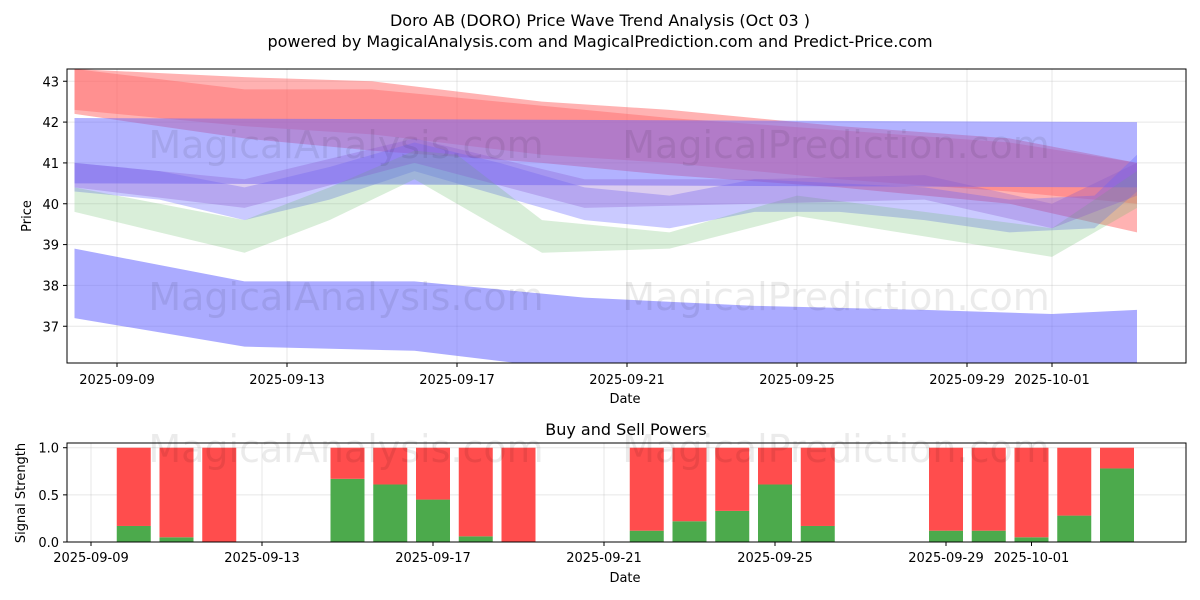 The width and height of the screenshot is (1200, 600). What do you see at coordinates (91, 558) in the screenshot?
I see `signal-xtick-label: 2025-09-09` at bounding box center [91, 558].